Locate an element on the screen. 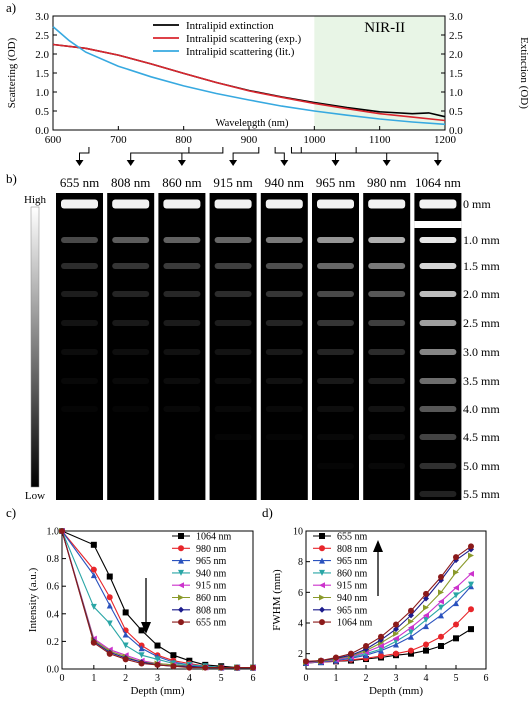 The height and width of the screenshot is (705, 532). y-tick-label-right: 0.5 is located at coordinates (456, 112).